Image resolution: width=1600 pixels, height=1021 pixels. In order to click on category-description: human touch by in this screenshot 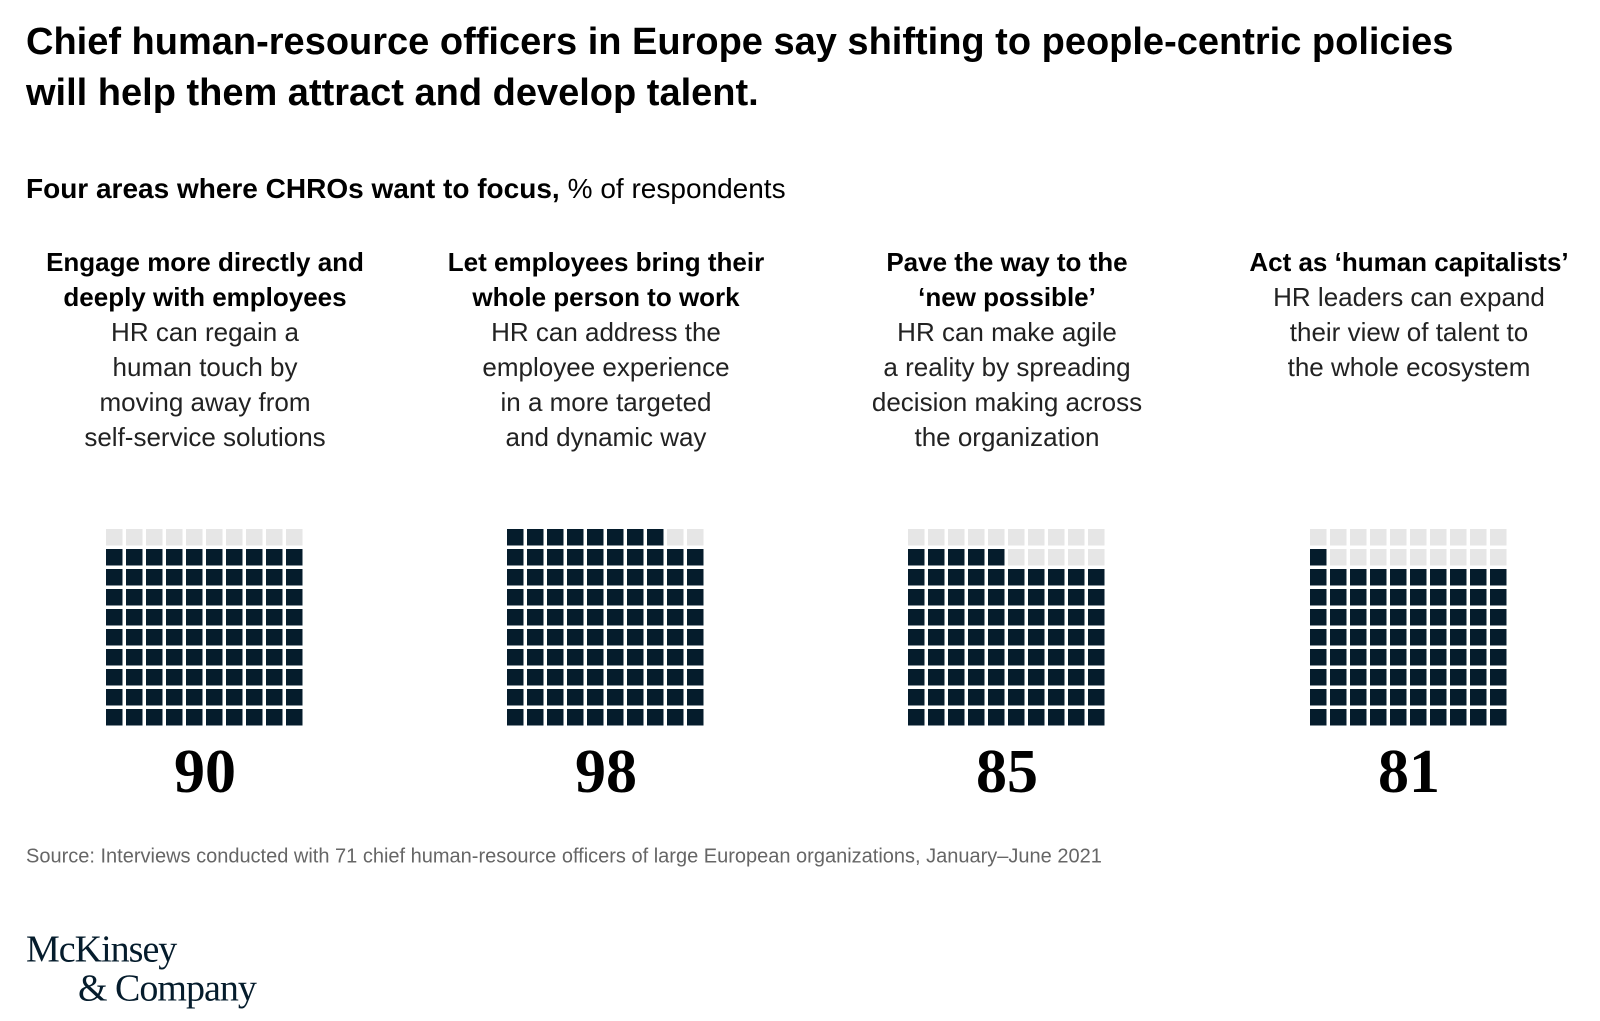, I will do `click(204, 367)`.